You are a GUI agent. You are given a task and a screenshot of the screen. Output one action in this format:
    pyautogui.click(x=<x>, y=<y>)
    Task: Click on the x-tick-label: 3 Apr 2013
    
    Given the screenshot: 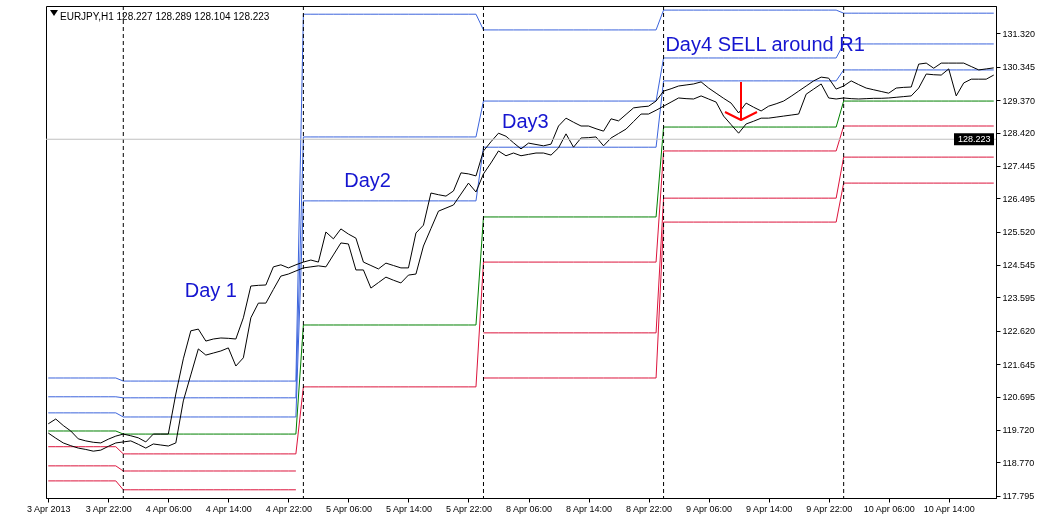 What is the action you would take?
    pyautogui.click(x=48, y=508)
    